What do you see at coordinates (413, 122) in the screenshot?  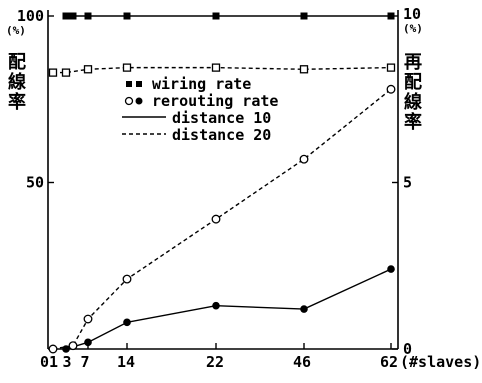 I see `right-axis-title-char: 率` at bounding box center [413, 122].